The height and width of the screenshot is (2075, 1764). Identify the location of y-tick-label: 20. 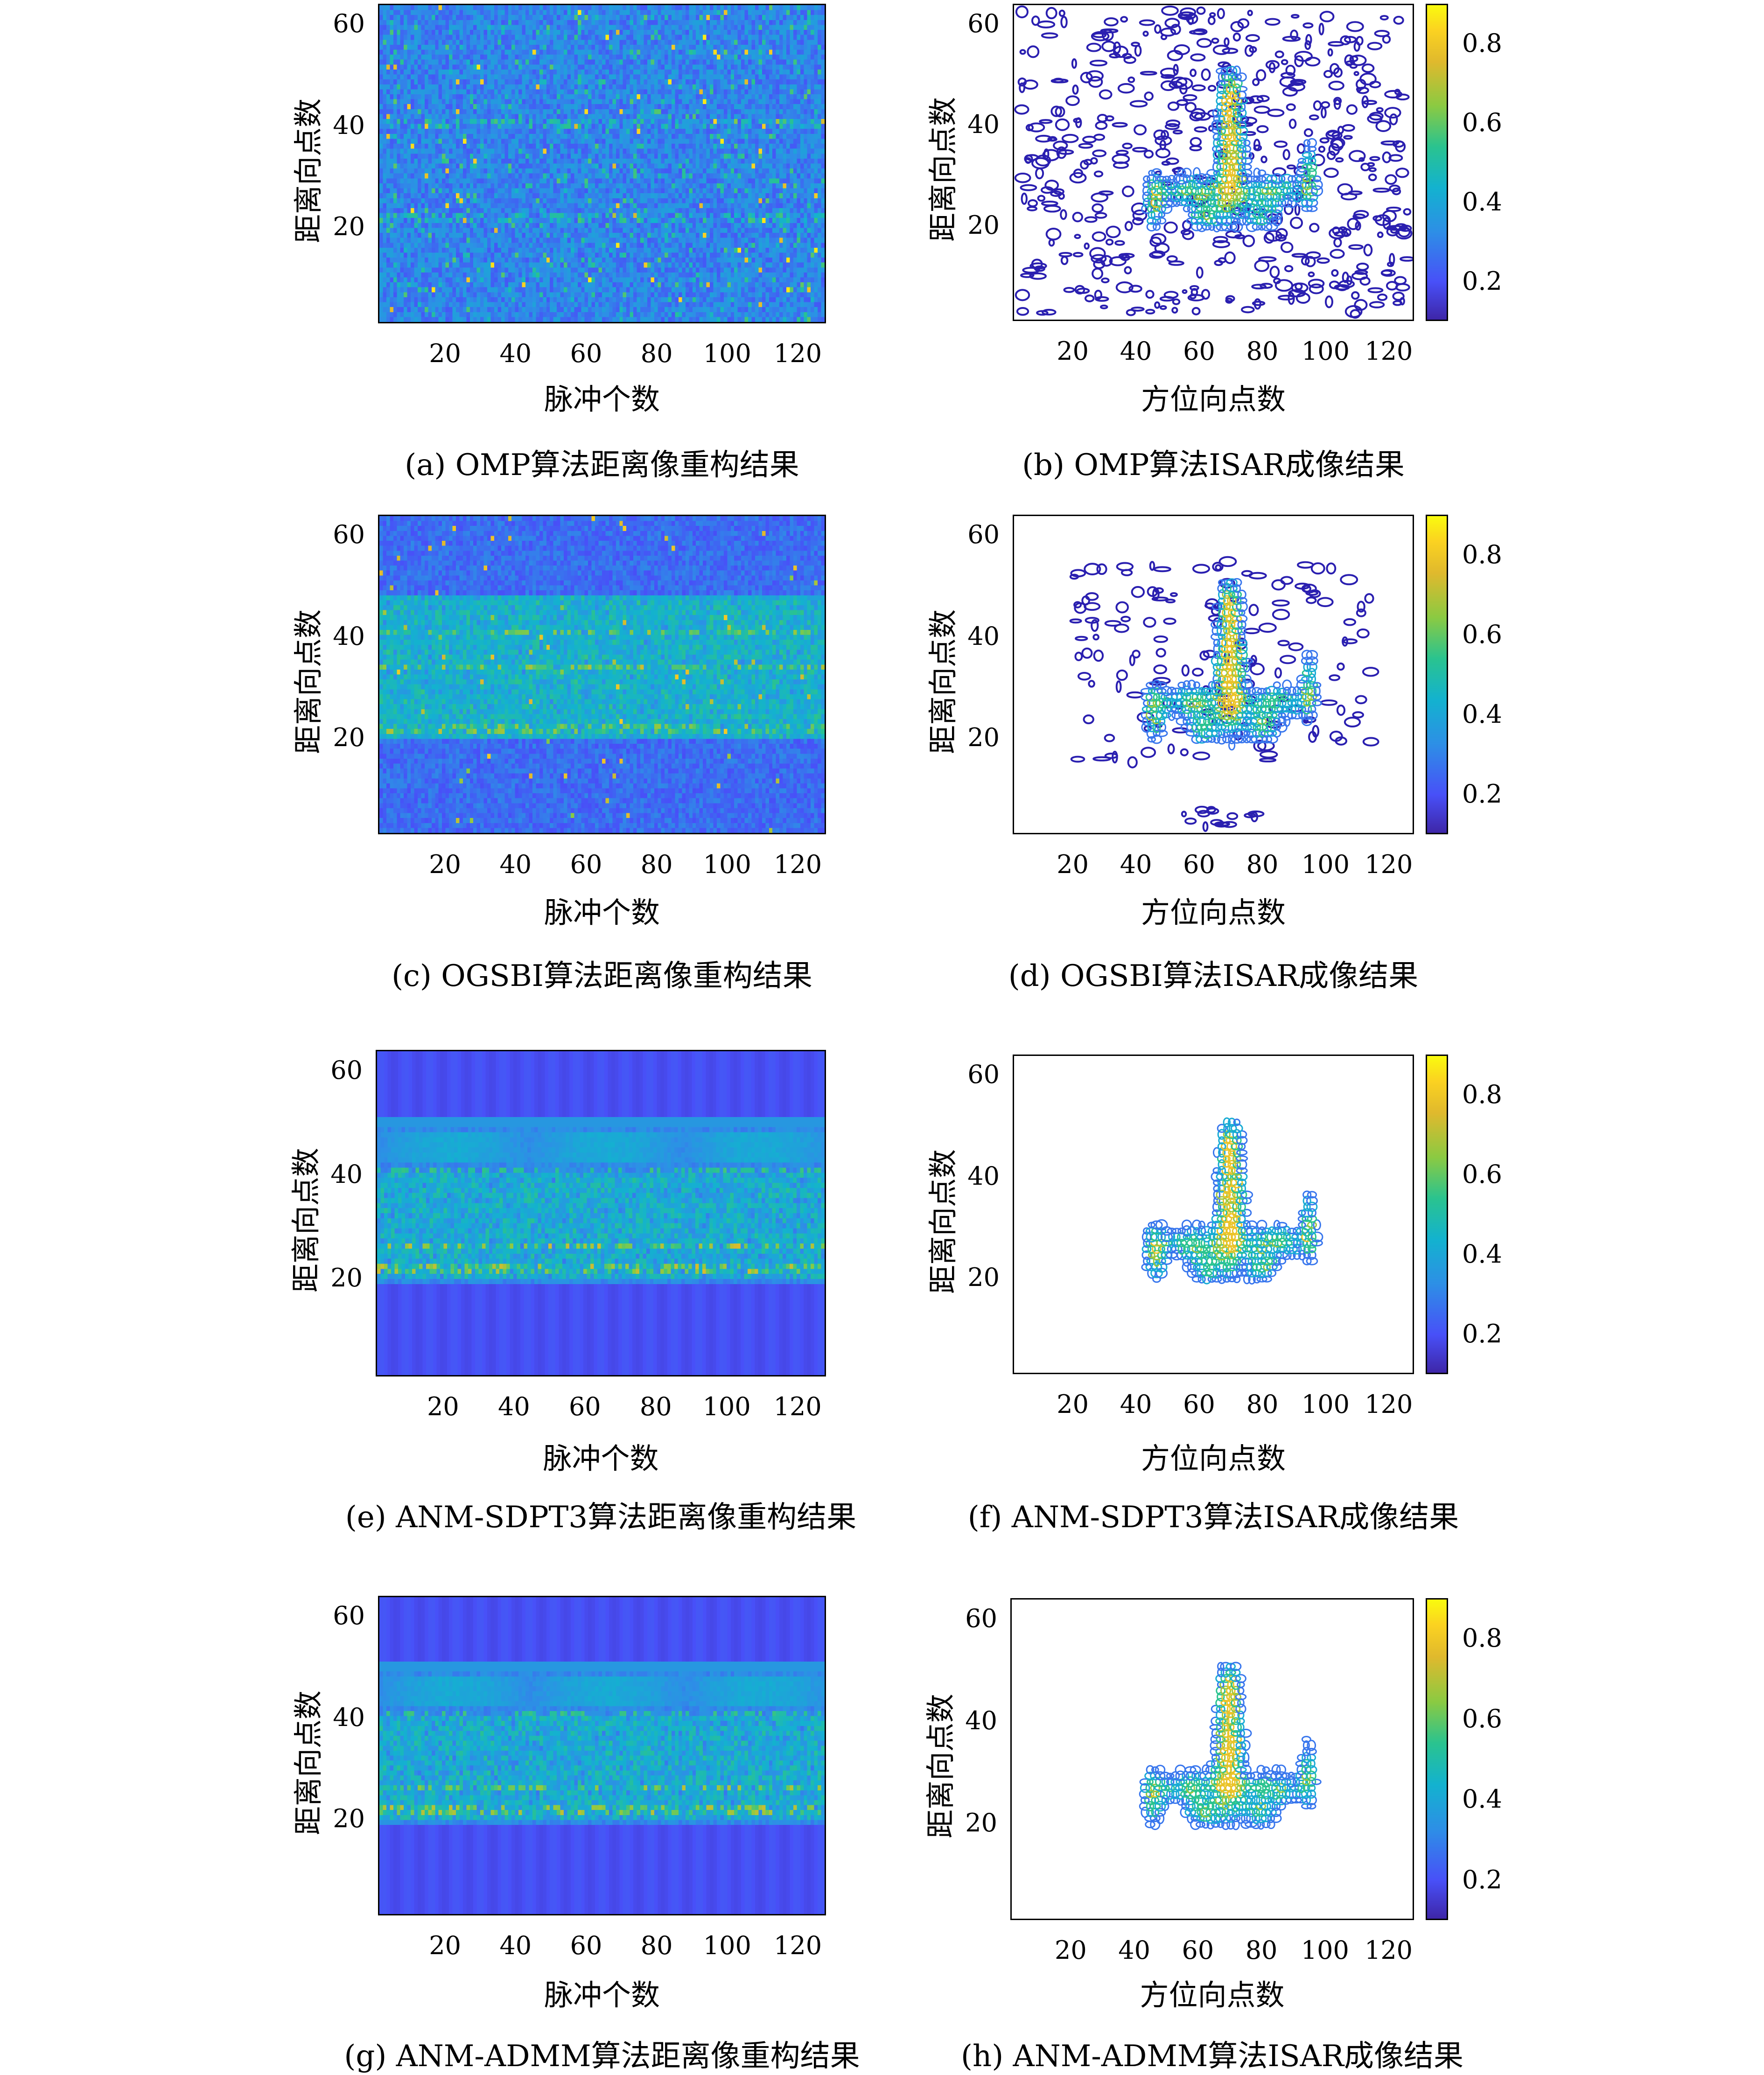
(349, 227).